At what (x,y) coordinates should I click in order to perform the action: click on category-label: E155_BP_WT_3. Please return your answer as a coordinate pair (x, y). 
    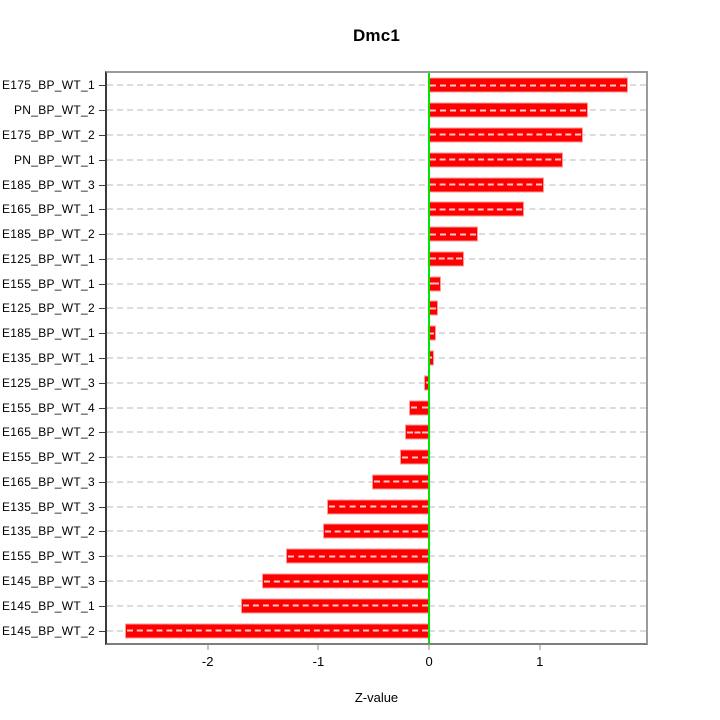
    Looking at the image, I should click on (48, 556).